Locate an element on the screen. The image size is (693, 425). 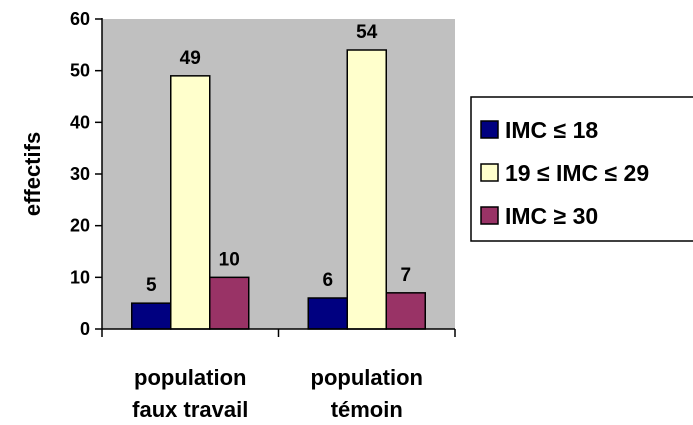
y-tick-label: 10 is located at coordinates (80, 277).